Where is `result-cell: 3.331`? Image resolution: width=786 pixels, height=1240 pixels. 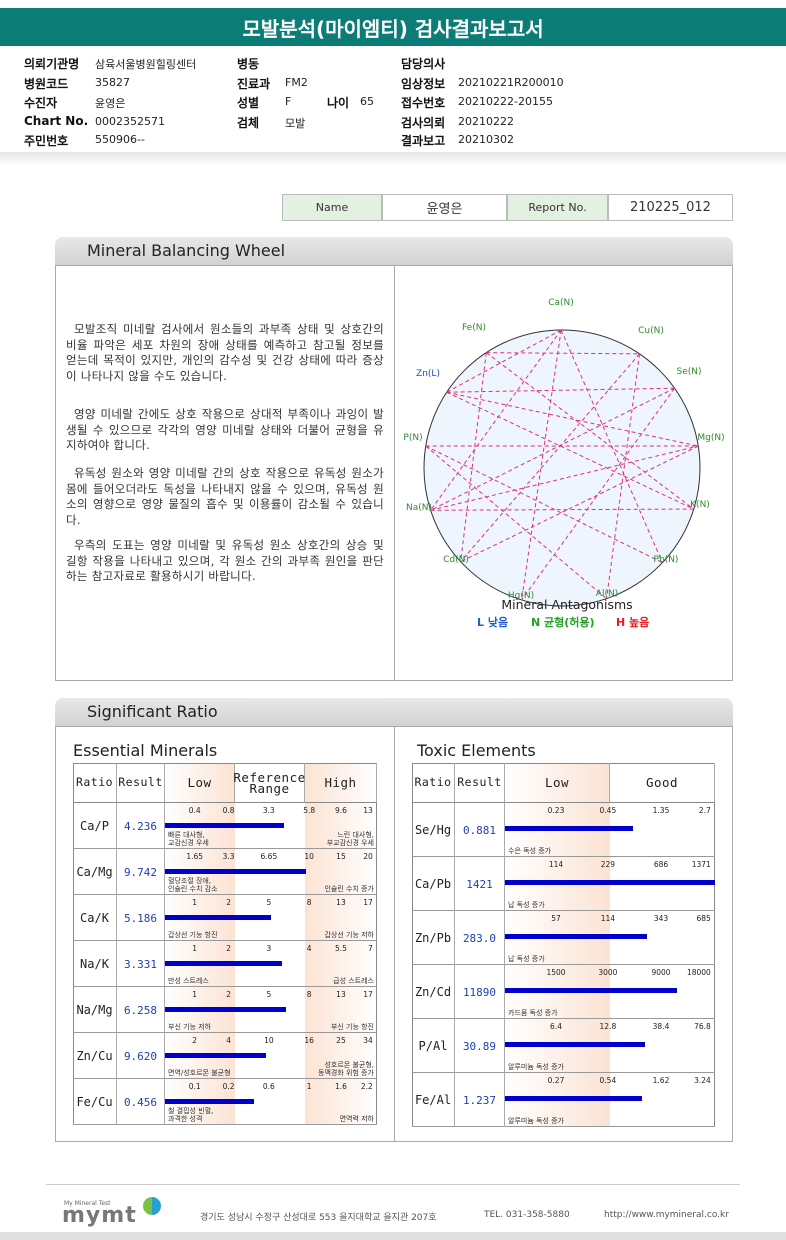
result-cell: 3.331 is located at coordinates (141, 964).